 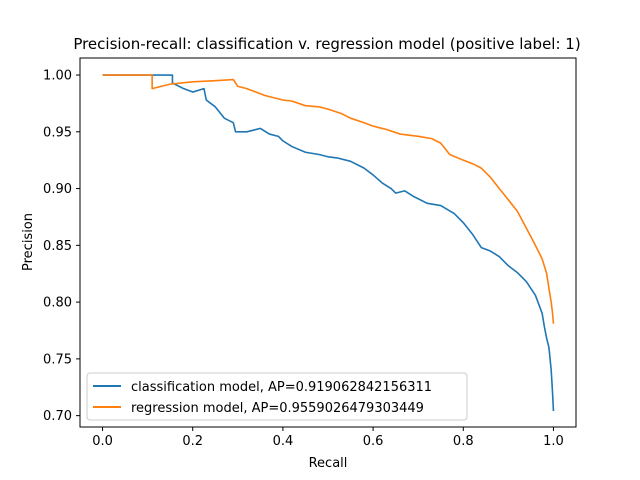 I want to click on x-tick-label: 0.2, so click(x=192, y=441).